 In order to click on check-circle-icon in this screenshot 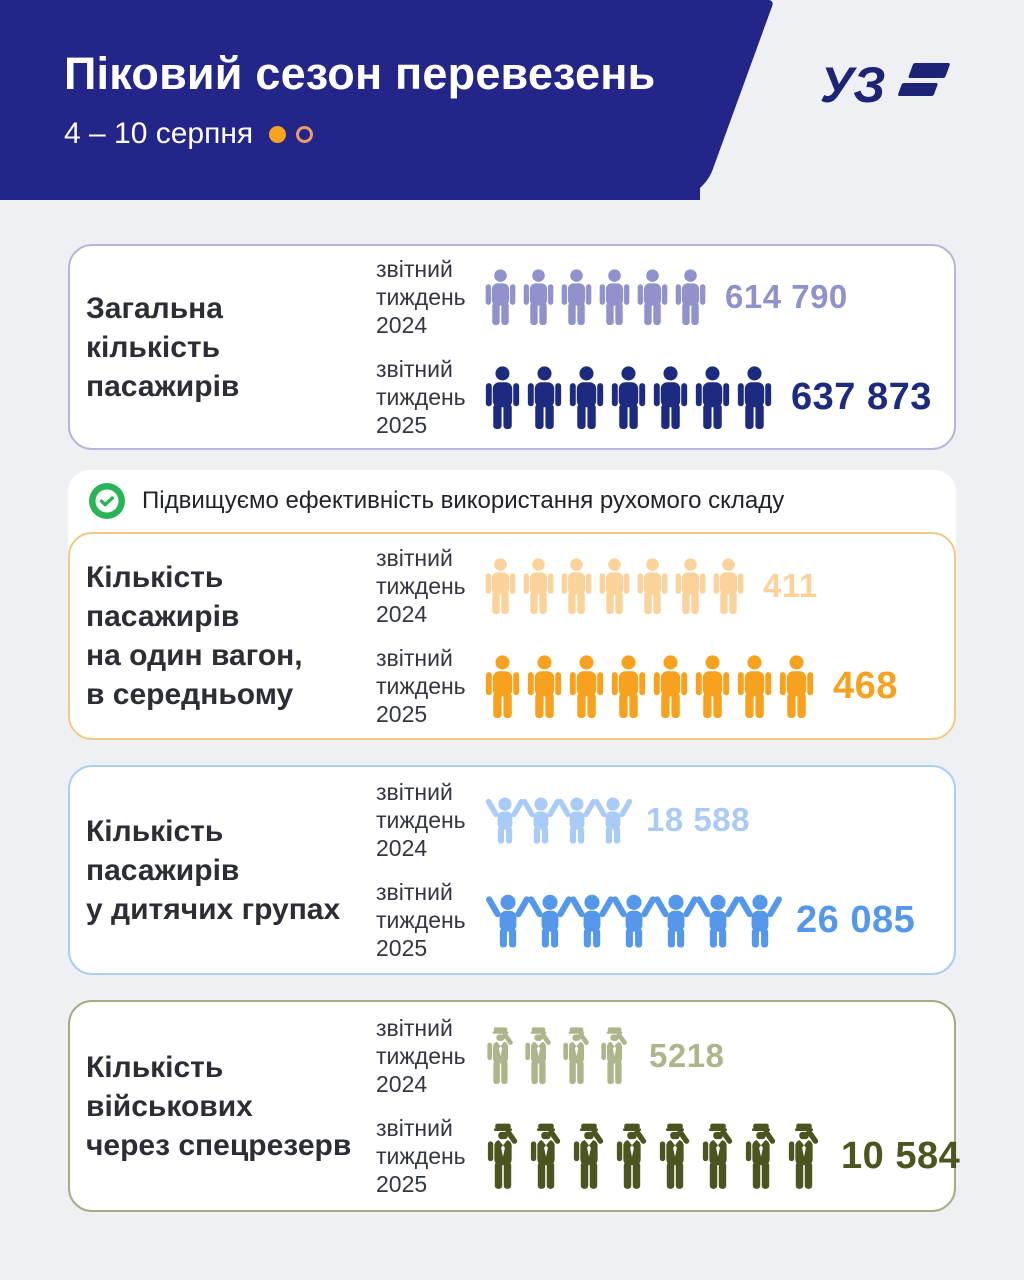, I will do `click(107, 501)`.